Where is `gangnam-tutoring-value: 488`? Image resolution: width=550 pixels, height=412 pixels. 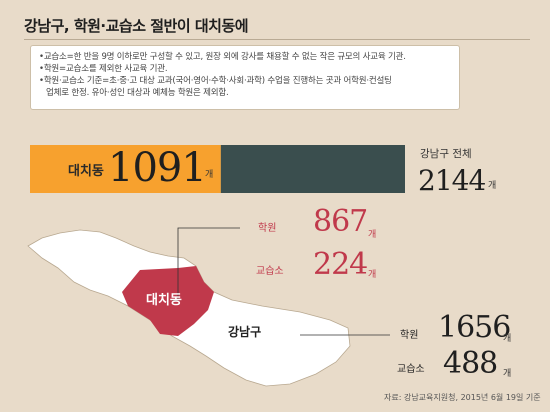
gangnam-tutoring-value: 488 is located at coordinates (470, 363).